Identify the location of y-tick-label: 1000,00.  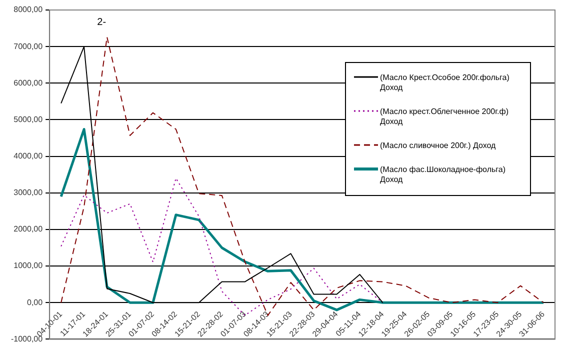
(29, 265).